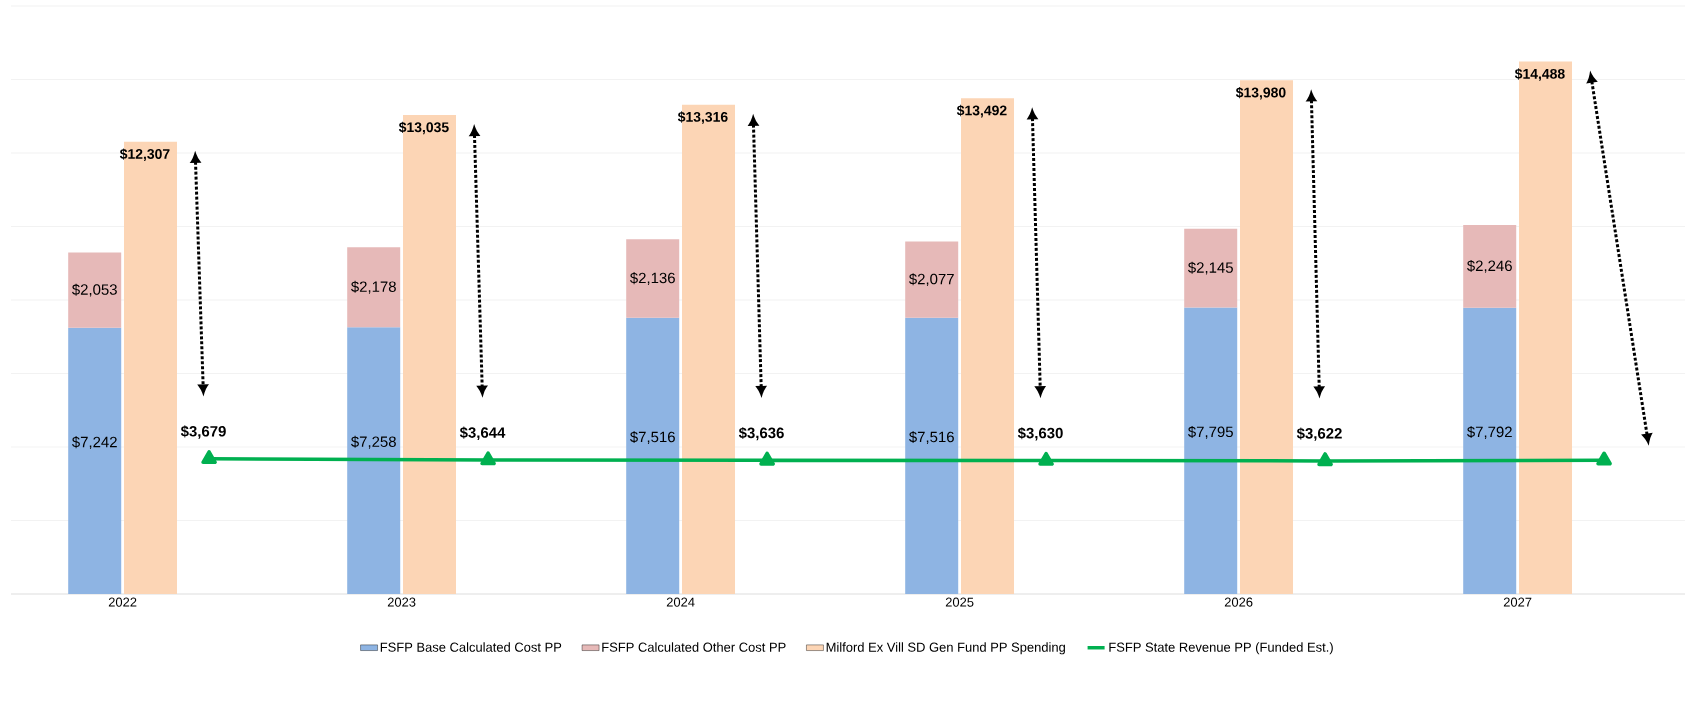 The height and width of the screenshot is (724, 1694). Describe the element at coordinates (981, 111) in the screenshot. I see `data-label: $13,492` at that location.